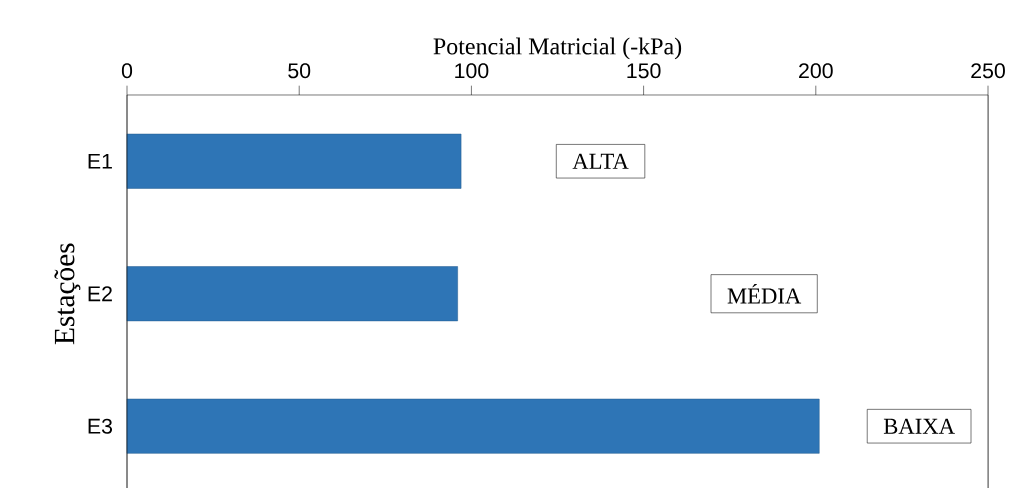 The image size is (1019, 488). What do you see at coordinates (100, 161) in the screenshot?
I see `y-tick-label: E1` at bounding box center [100, 161].